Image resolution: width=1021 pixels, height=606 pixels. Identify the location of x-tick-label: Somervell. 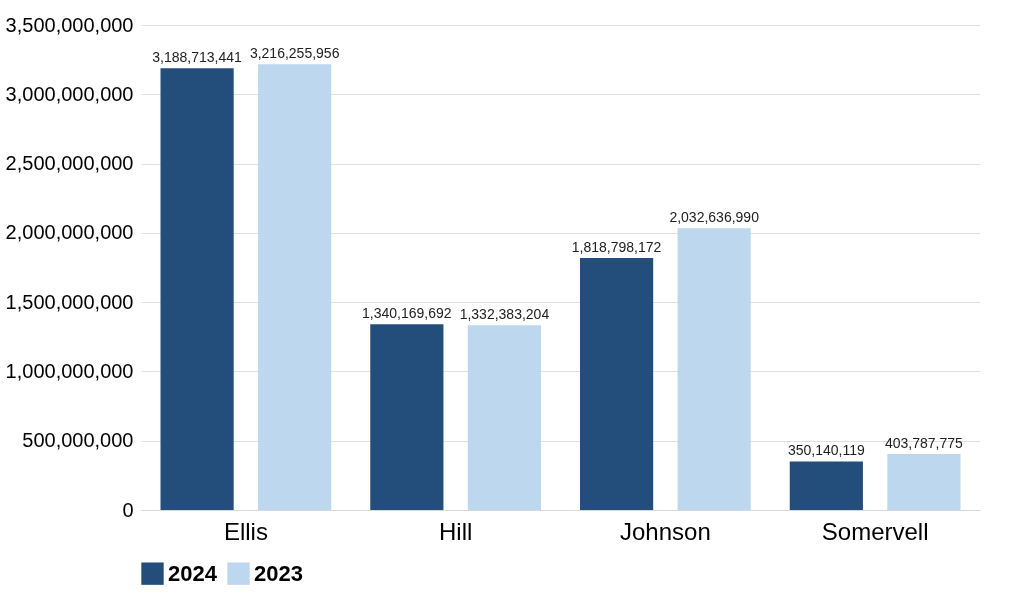
(875, 531).